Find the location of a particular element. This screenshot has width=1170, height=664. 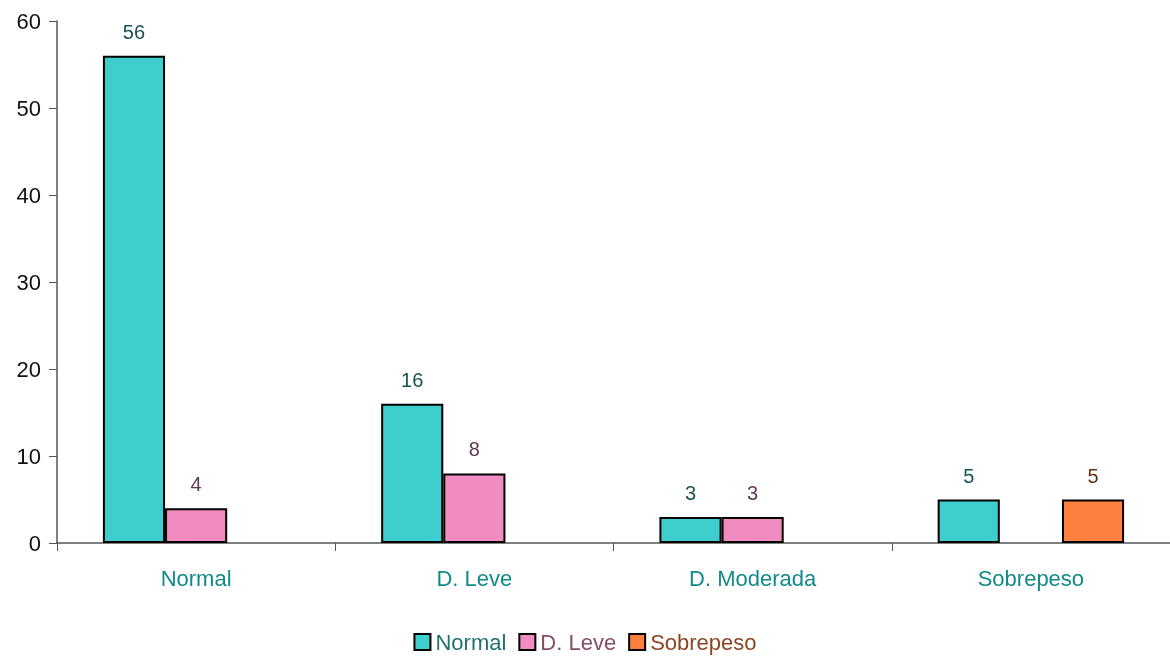

y-tick-label: 60 is located at coordinates (28, 21).